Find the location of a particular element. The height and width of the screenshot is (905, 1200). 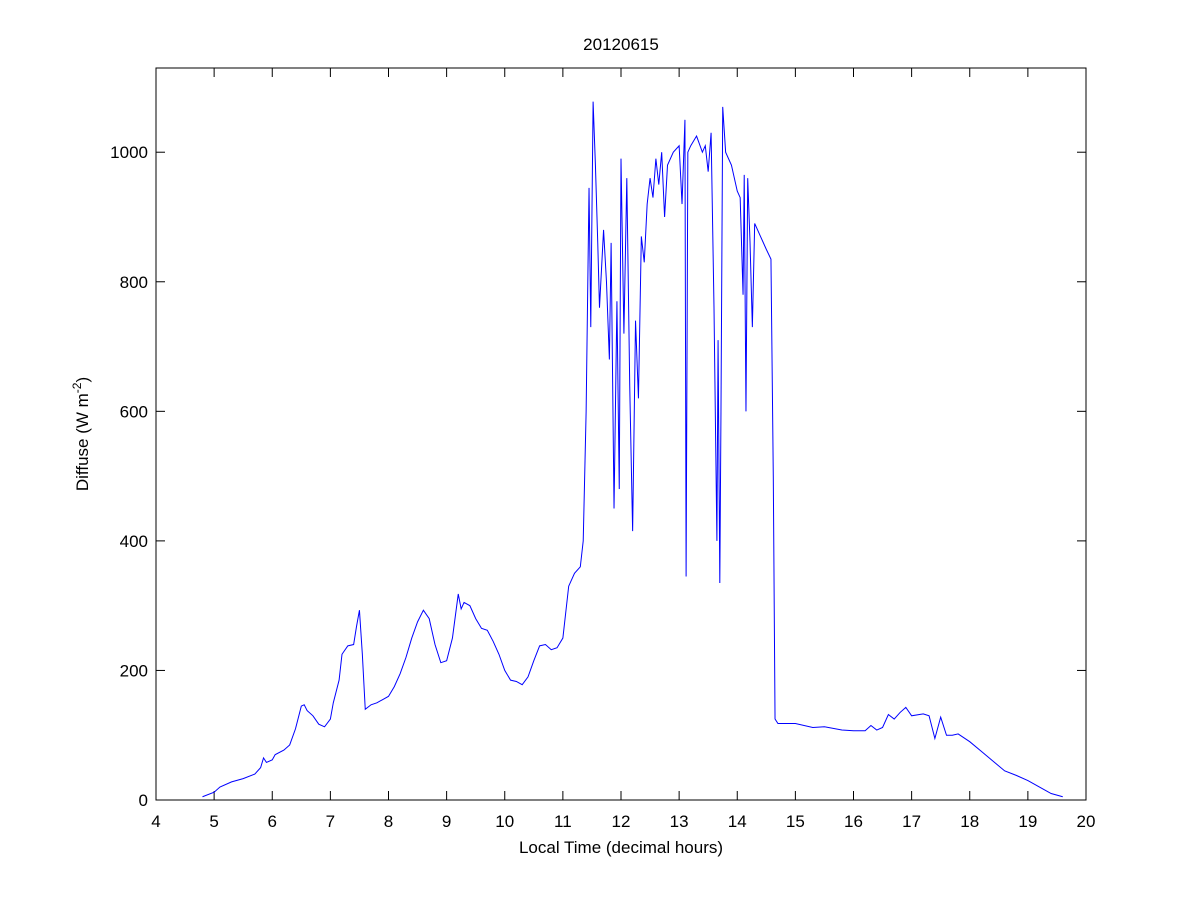

y-tick-label: 0 is located at coordinates (143, 800).